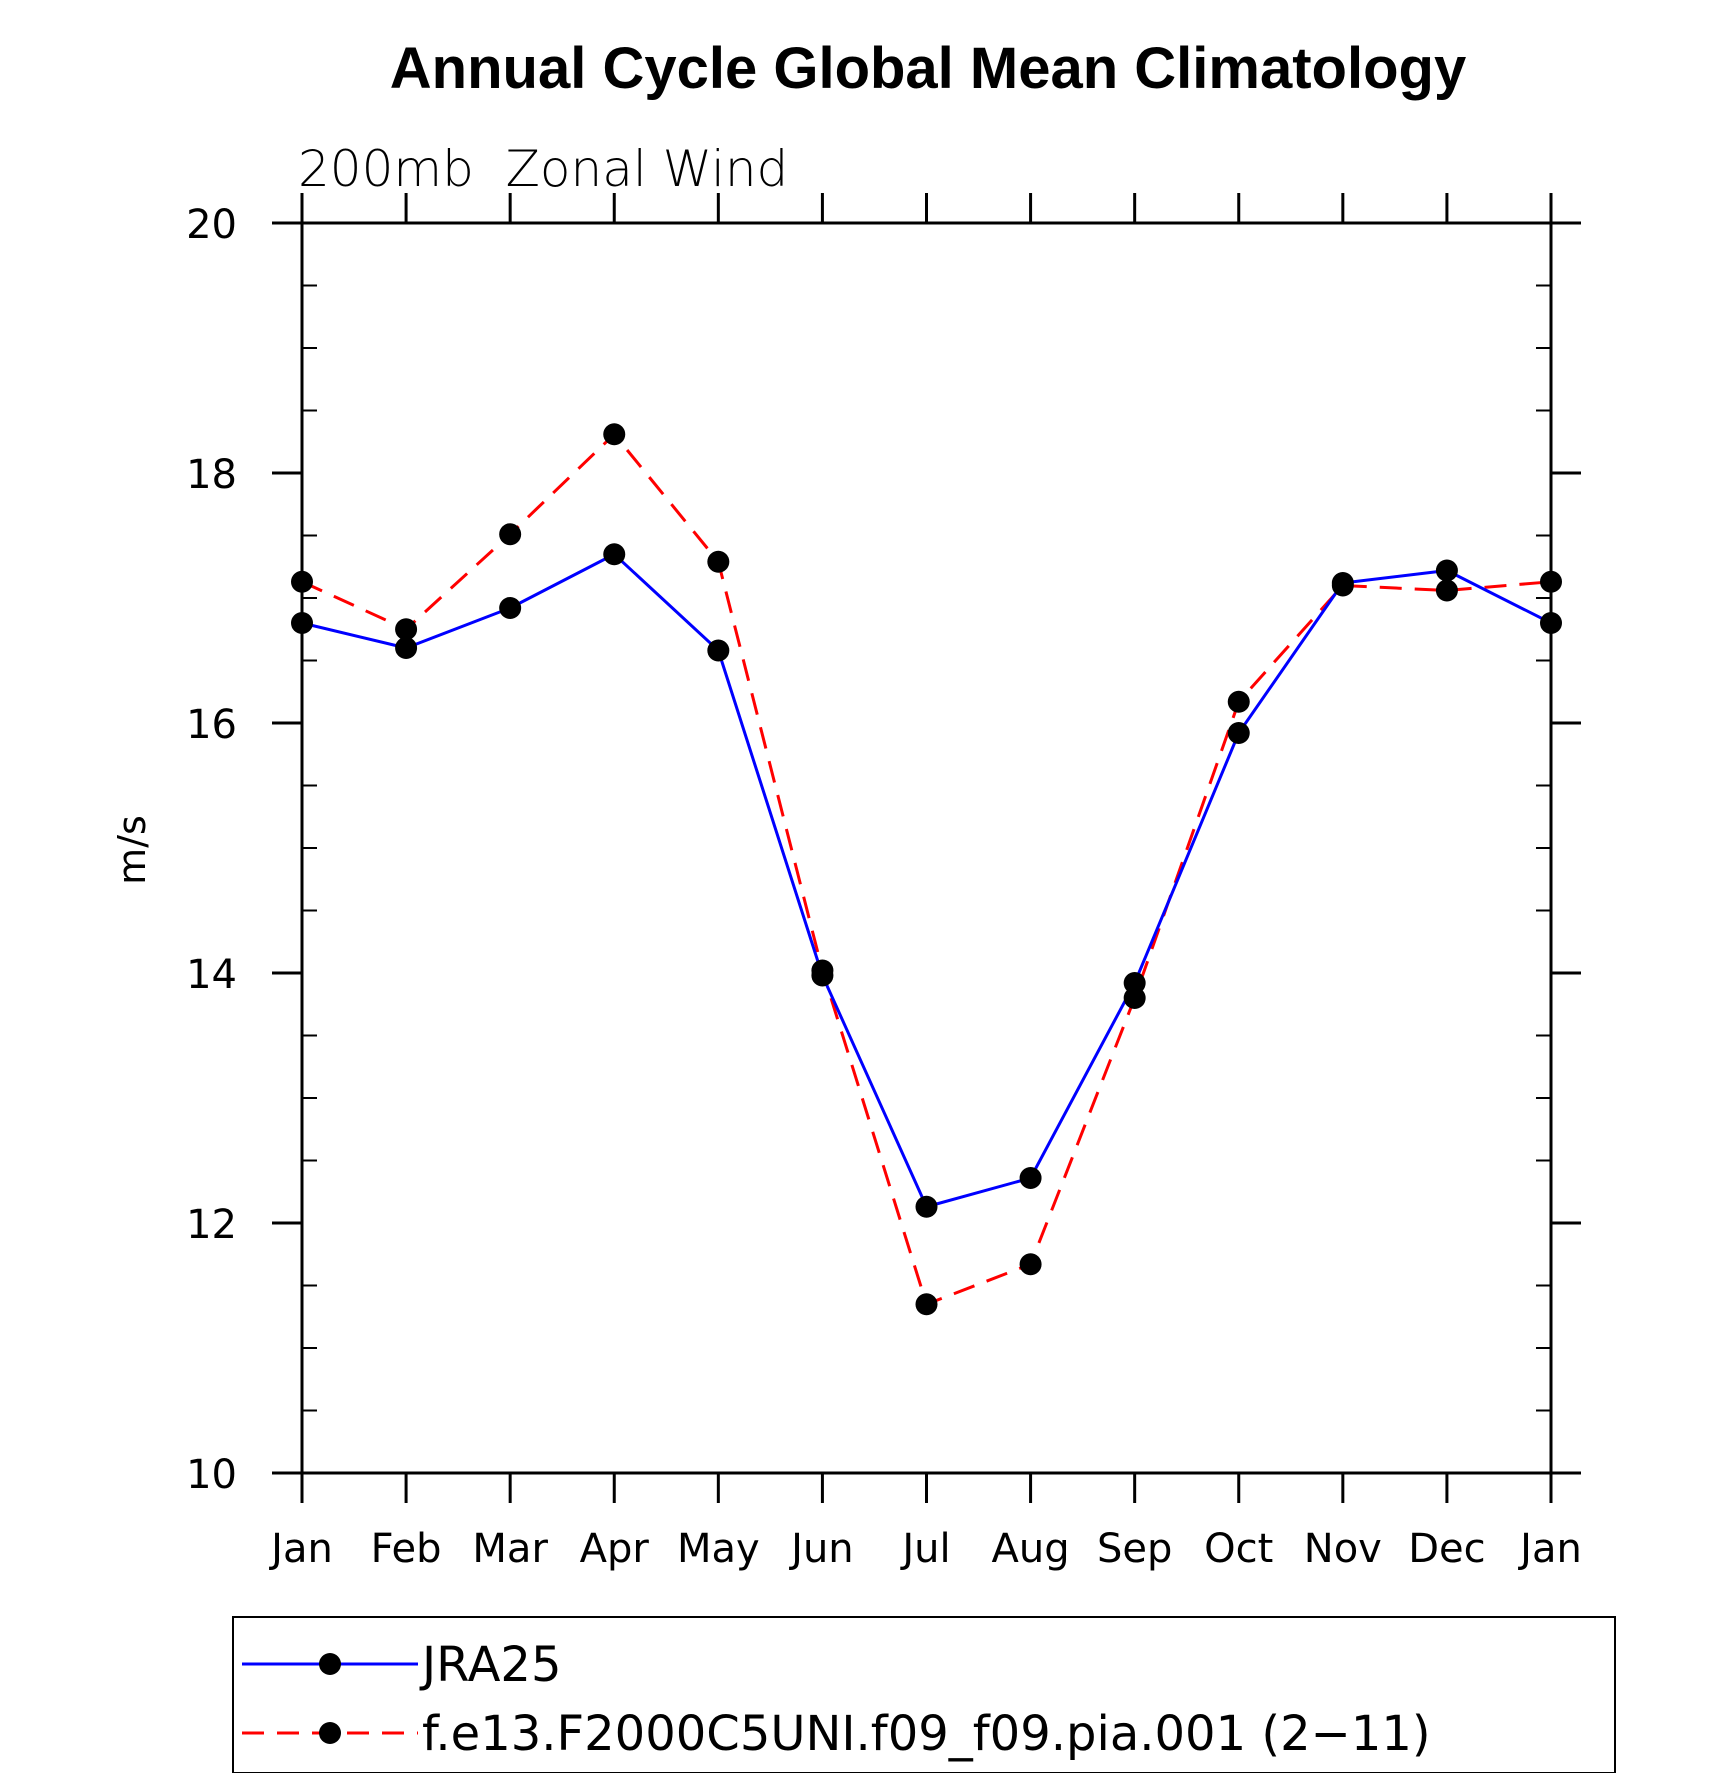 This screenshot has width=1710, height=1773. I want to click on legend-box, so click(924, 1694).